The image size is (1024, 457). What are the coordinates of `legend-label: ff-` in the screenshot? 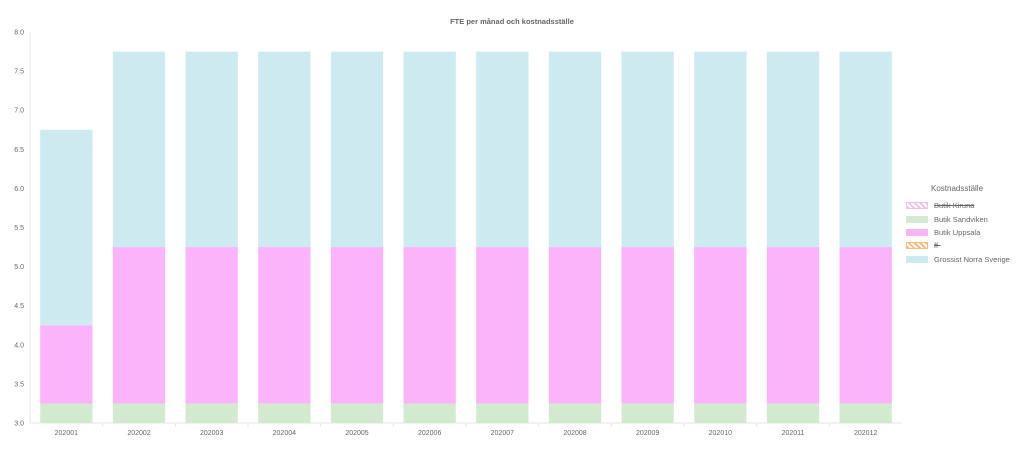 It's located at (937, 246).